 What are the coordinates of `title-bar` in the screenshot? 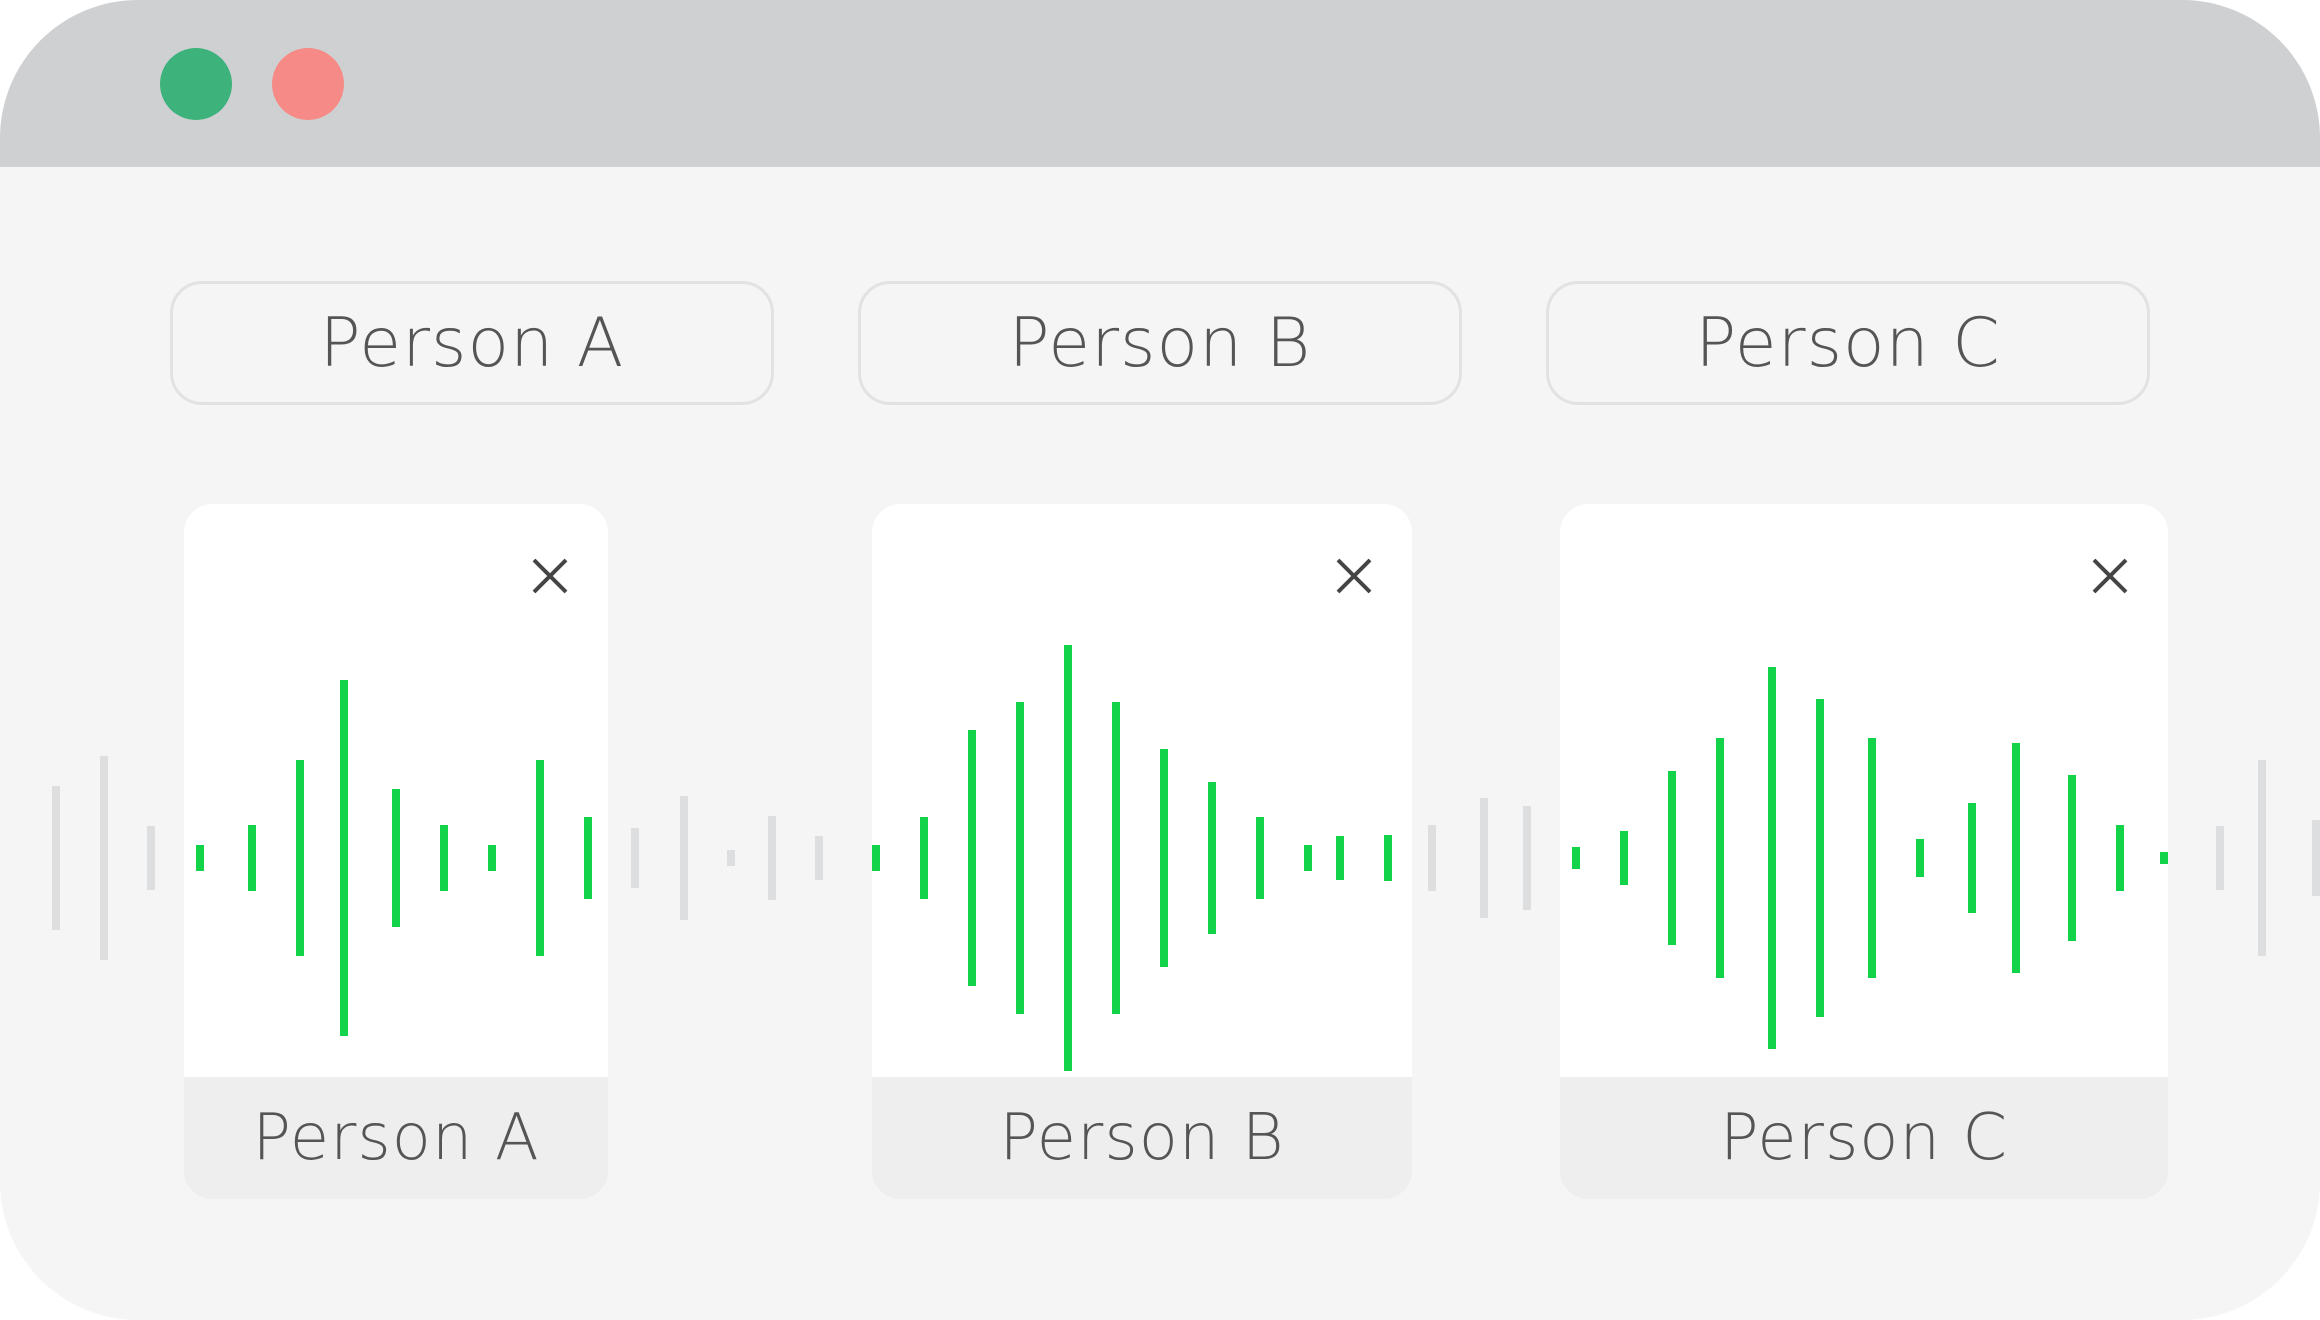 It's located at (1160, 83).